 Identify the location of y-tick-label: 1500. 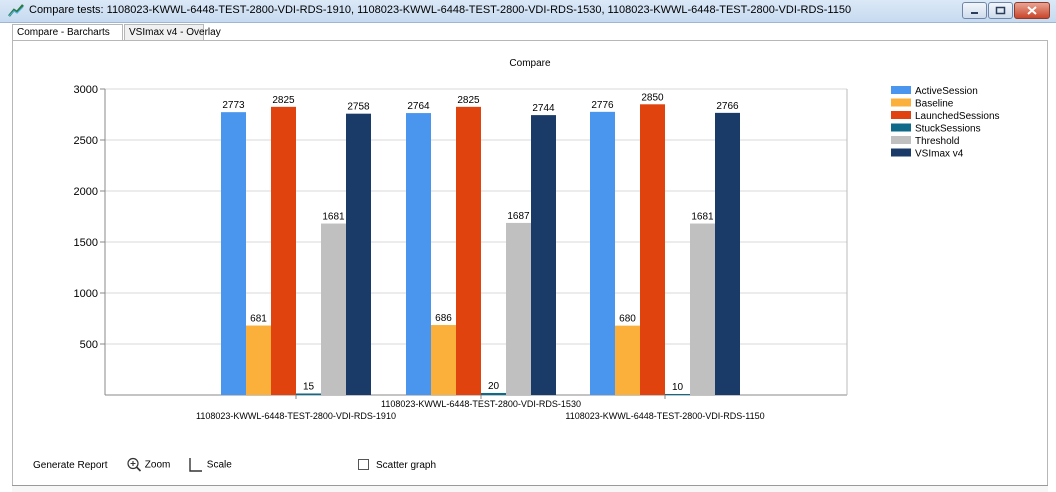
(86, 243).